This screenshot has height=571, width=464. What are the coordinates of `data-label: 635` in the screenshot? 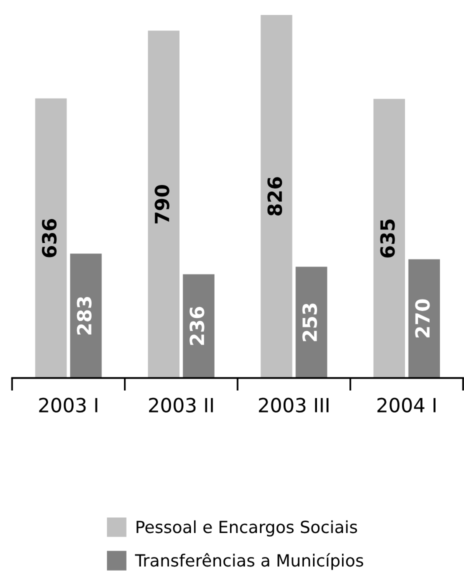 It's located at (387, 238).